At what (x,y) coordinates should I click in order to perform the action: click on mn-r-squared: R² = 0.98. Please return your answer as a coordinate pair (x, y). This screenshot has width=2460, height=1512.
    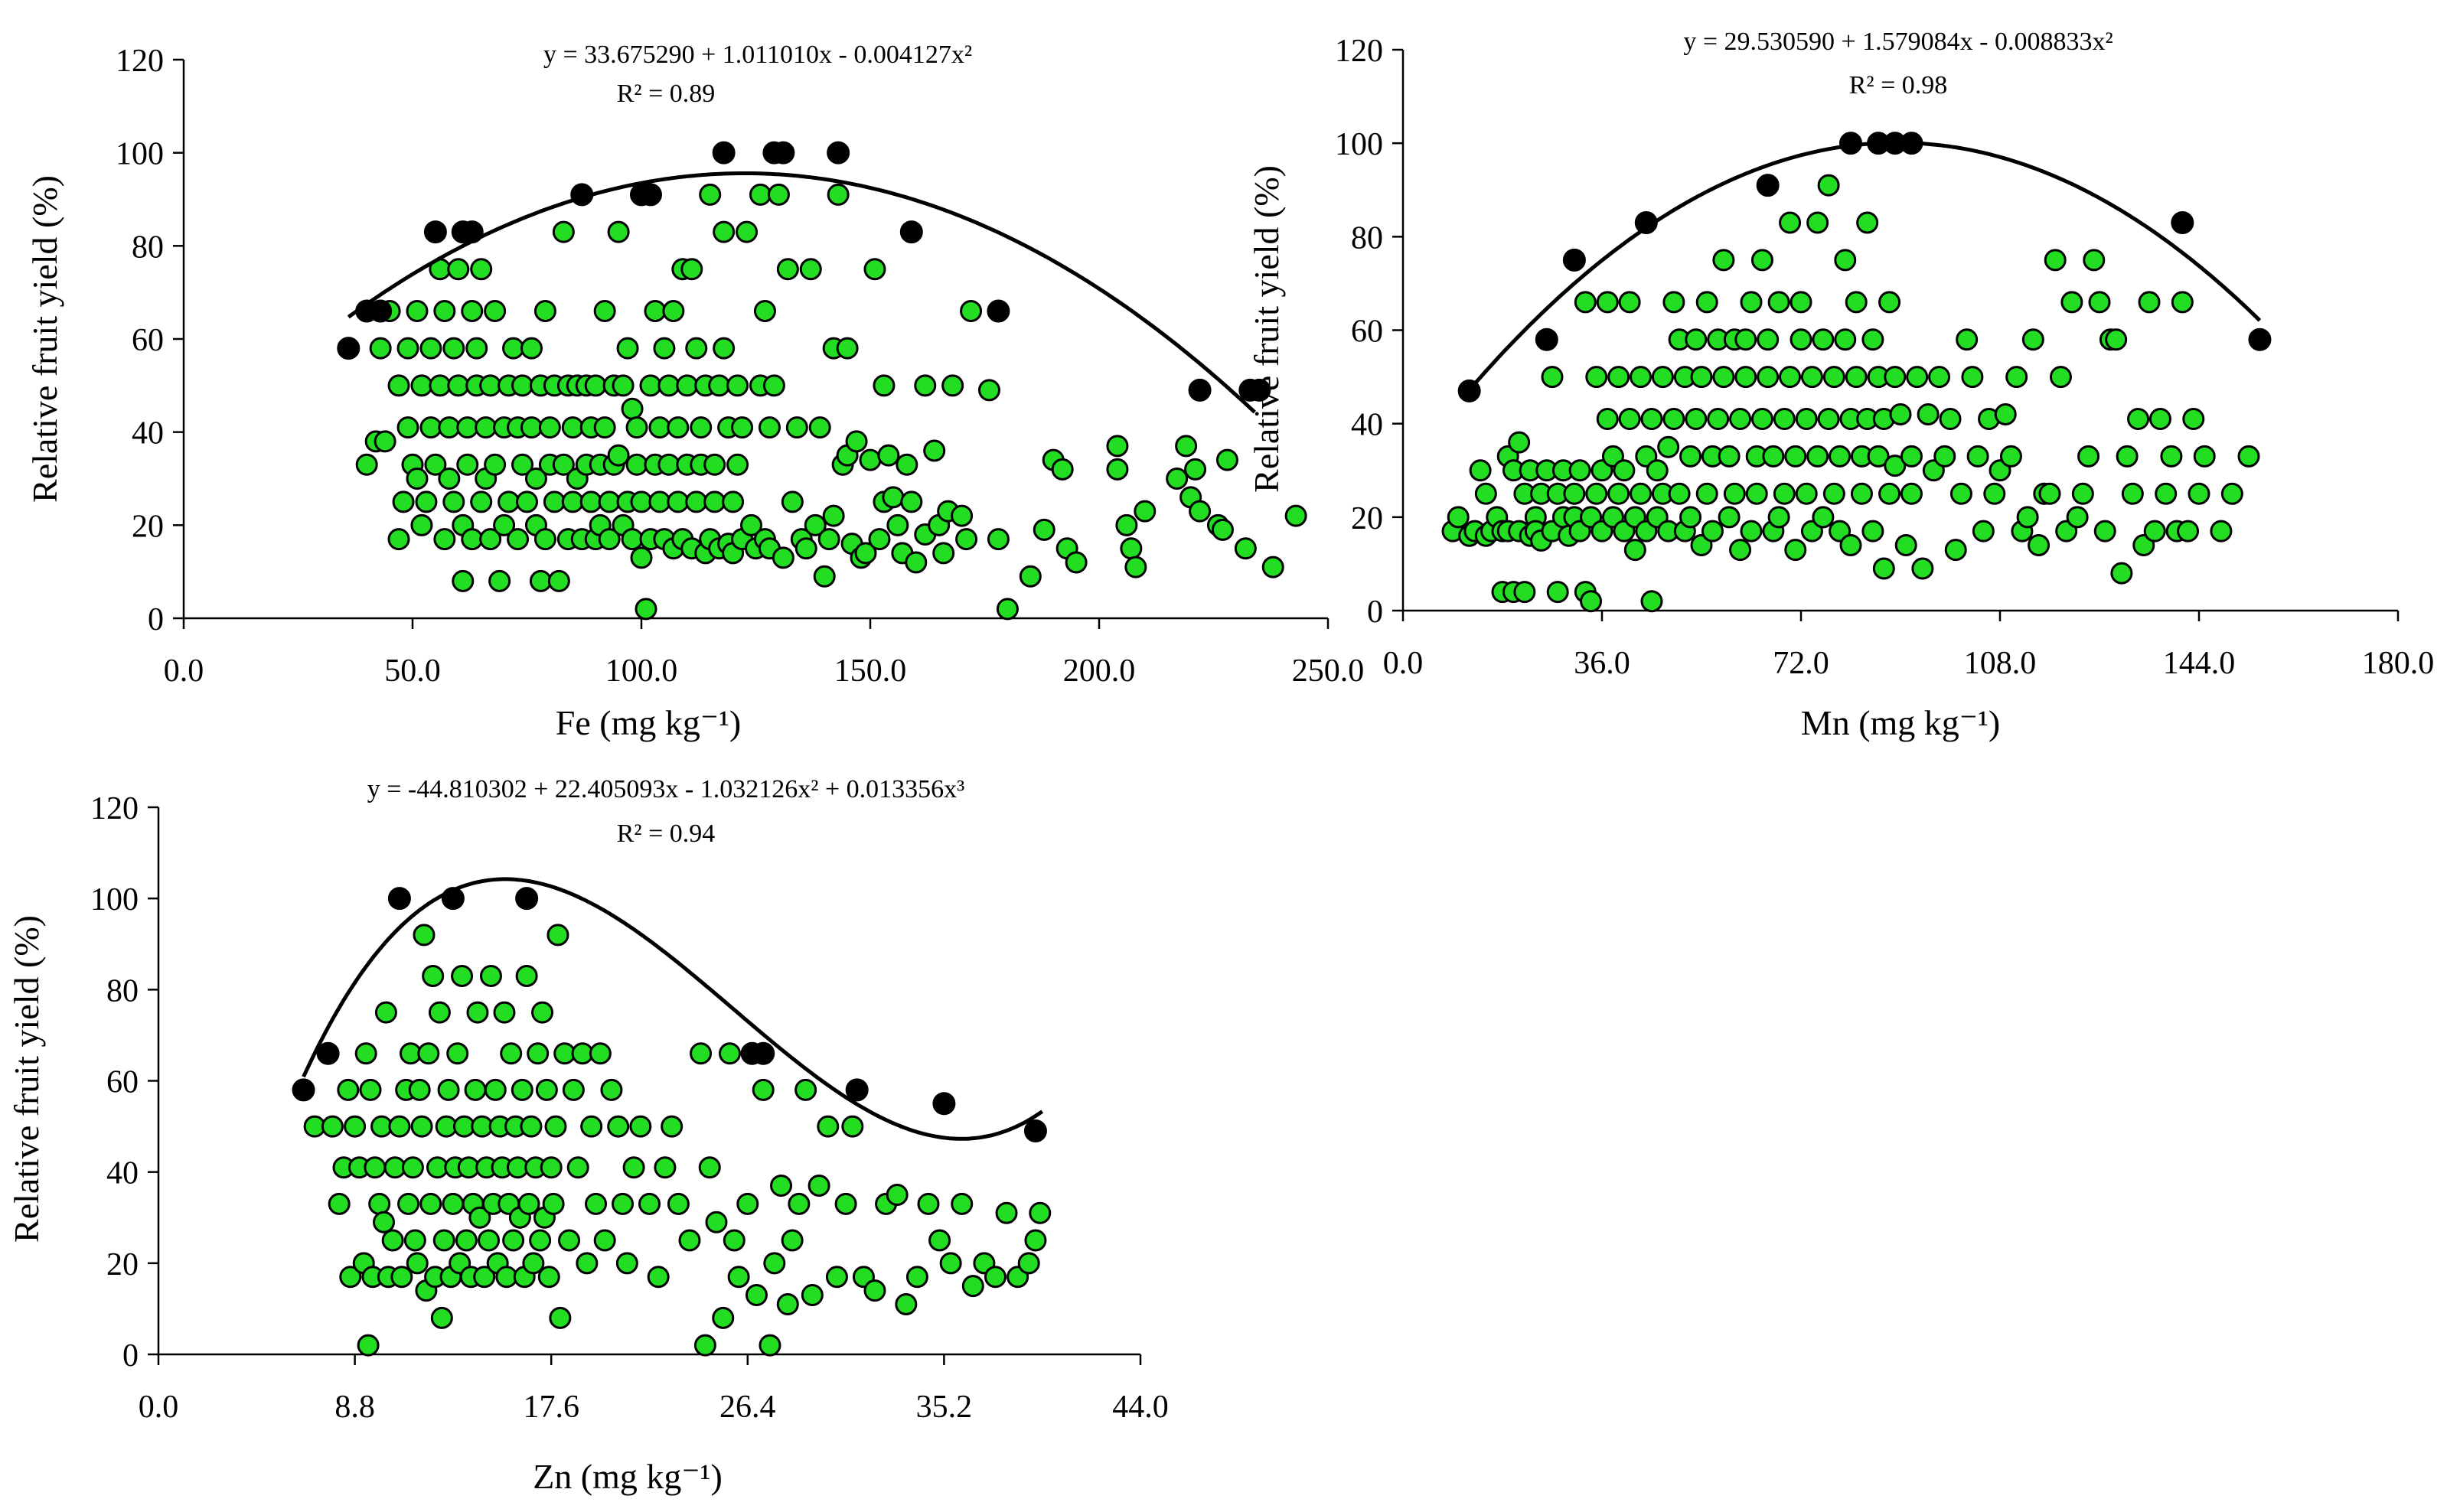
    Looking at the image, I should click on (1898, 85).